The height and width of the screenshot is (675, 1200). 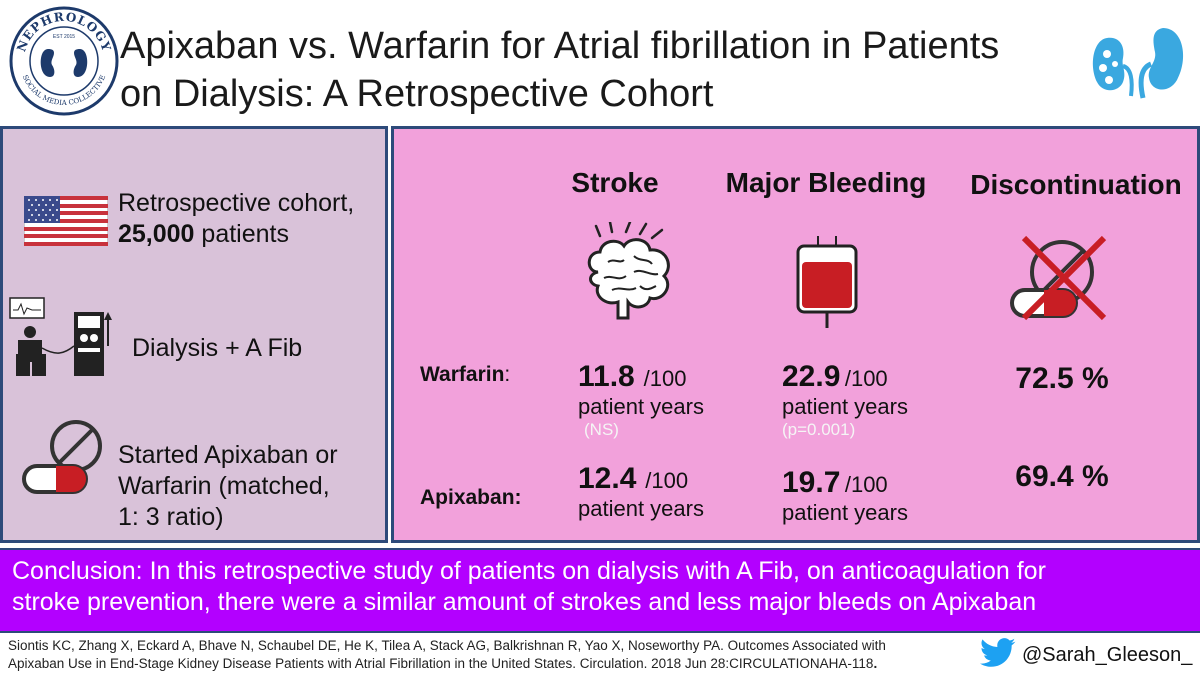 I want to click on warfarin-stroke-cell: 11.8 /100 patient years (NS), so click(x=641, y=400).